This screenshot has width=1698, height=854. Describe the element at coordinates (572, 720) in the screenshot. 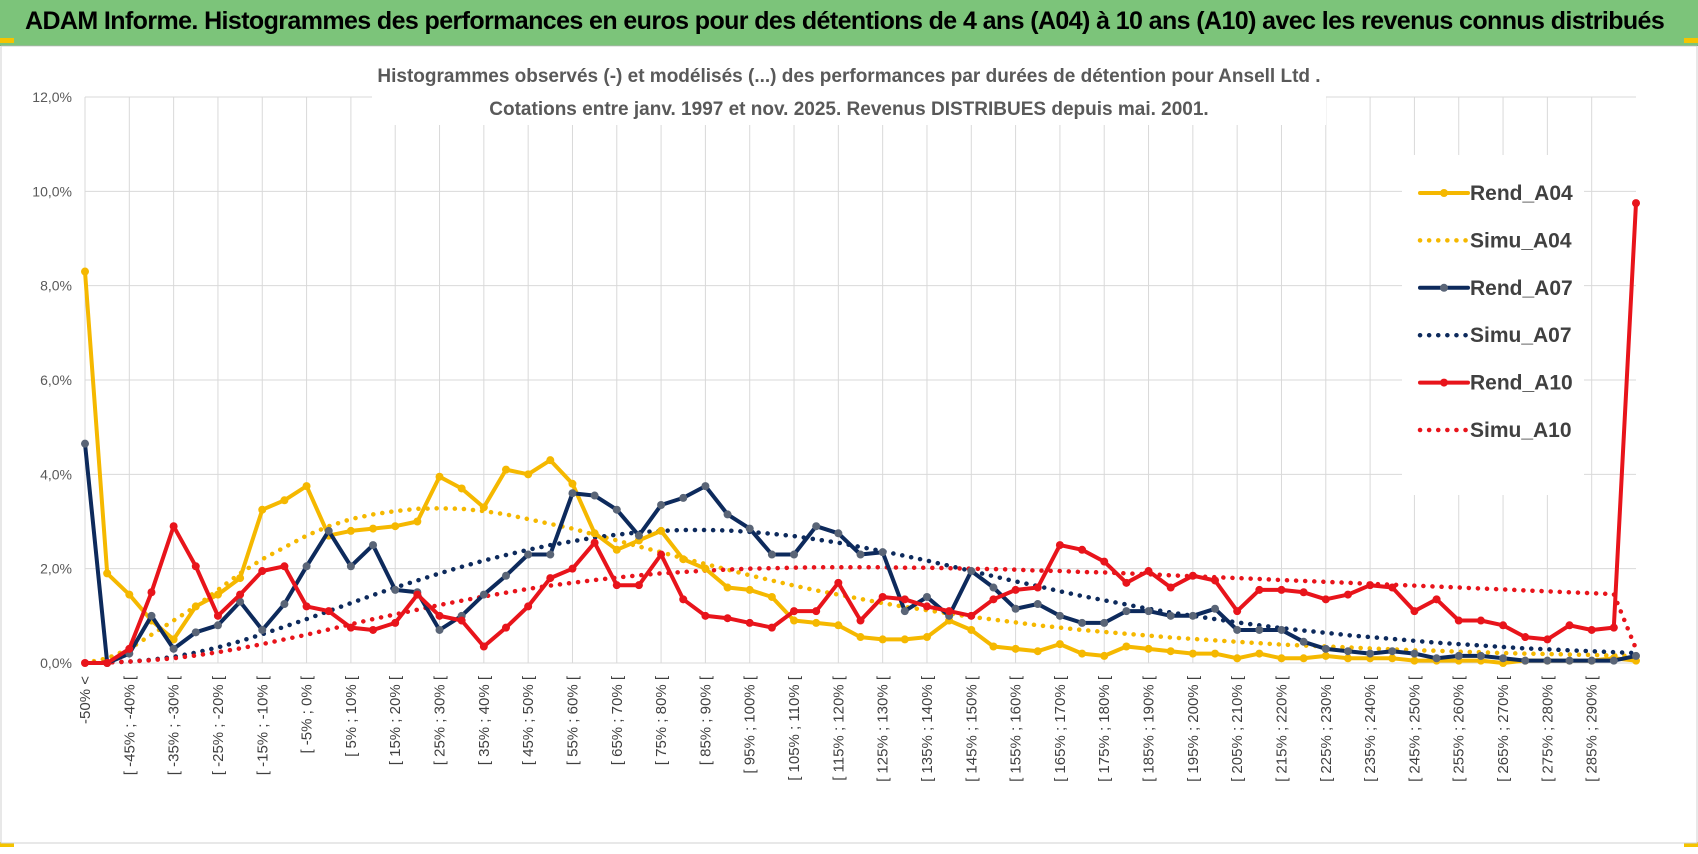

I see `x-tick-label: [ 55% ; 60% [` at that location.